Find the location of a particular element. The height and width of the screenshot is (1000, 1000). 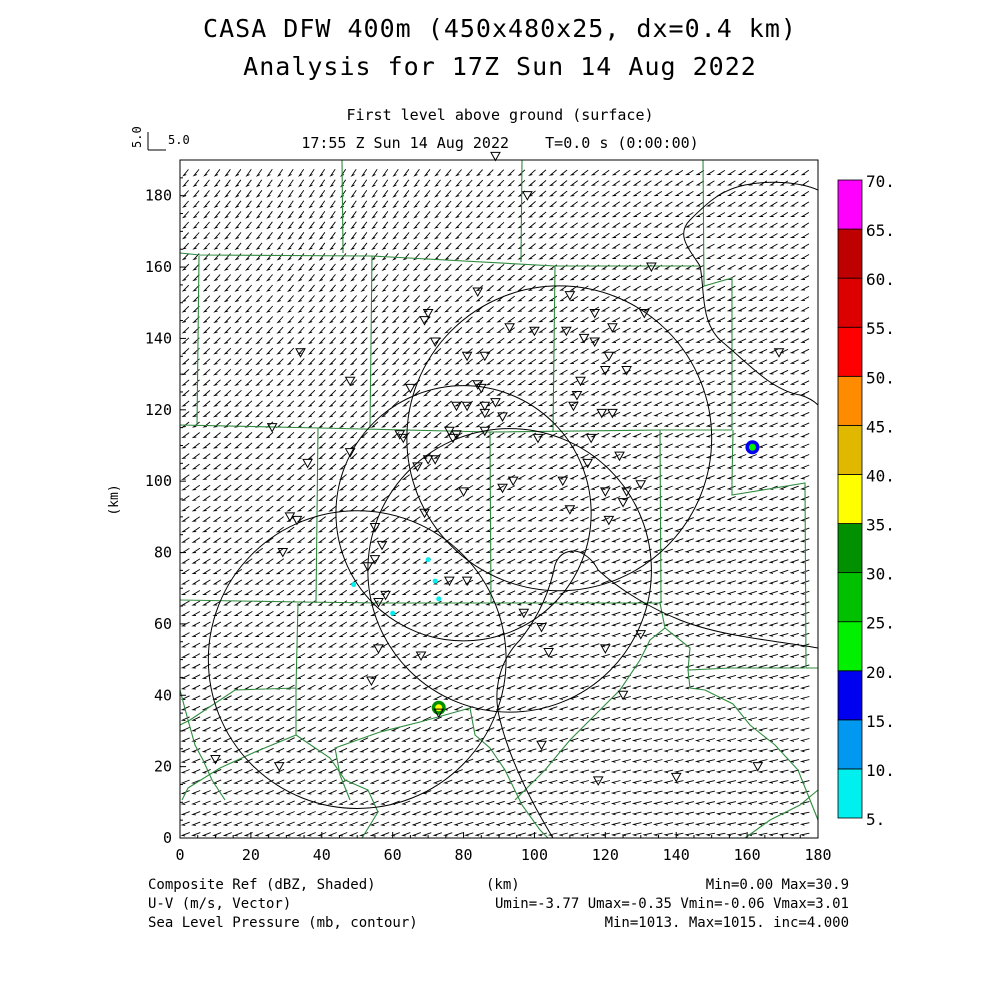

y-tick-label: 40 is located at coordinates (163, 695).